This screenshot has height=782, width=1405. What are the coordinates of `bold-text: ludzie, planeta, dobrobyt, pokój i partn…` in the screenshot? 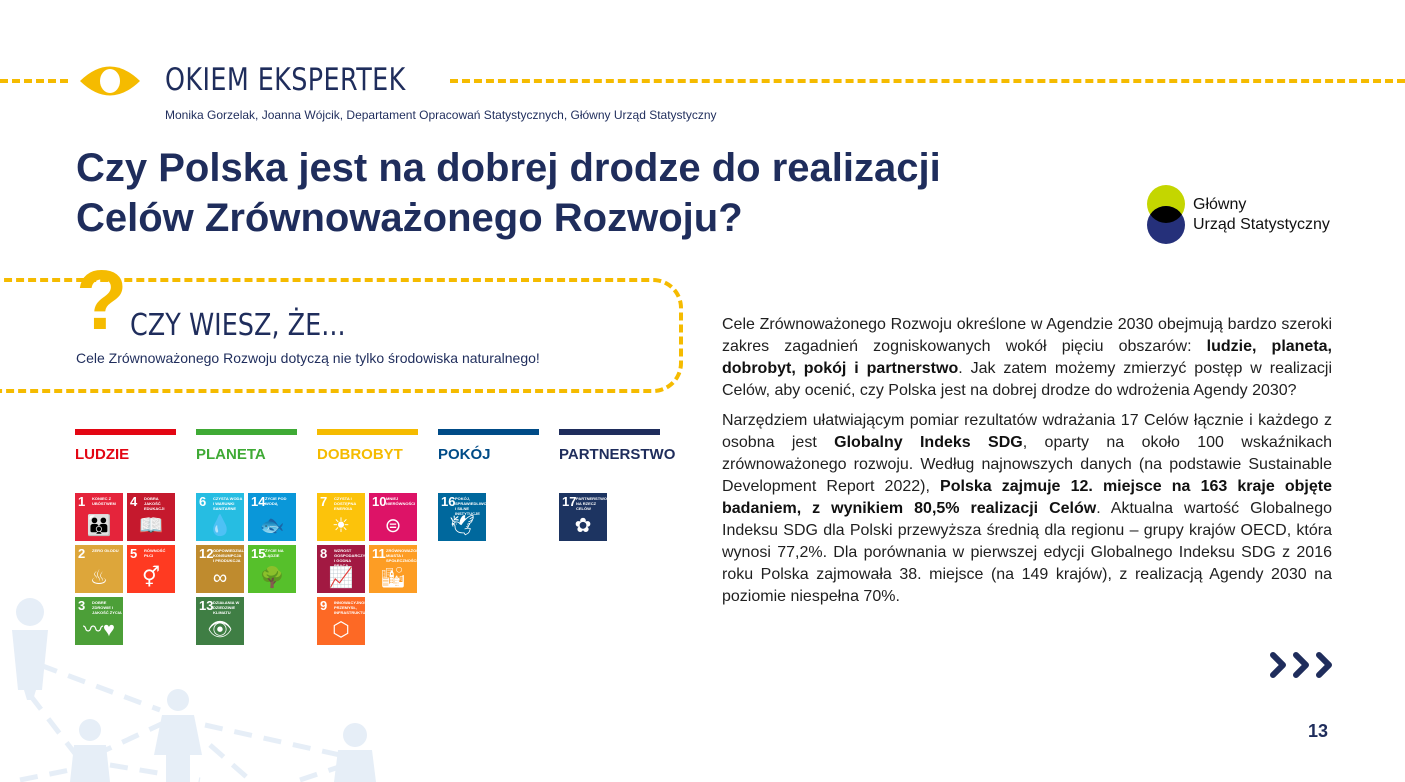 It's located at (1027, 357).